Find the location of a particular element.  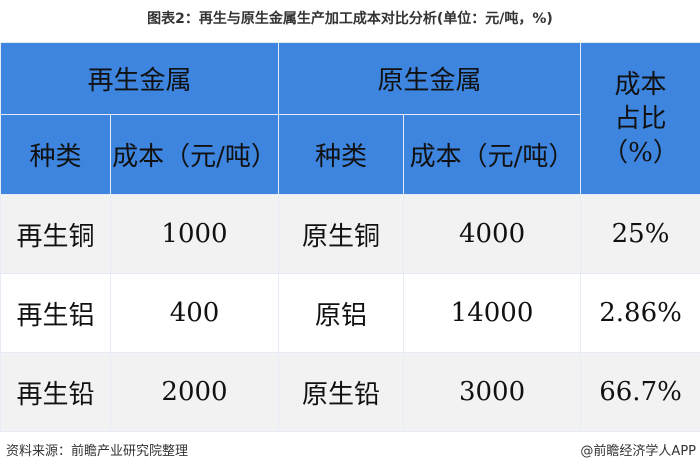

cell: 再生铜 is located at coordinates (55, 234).